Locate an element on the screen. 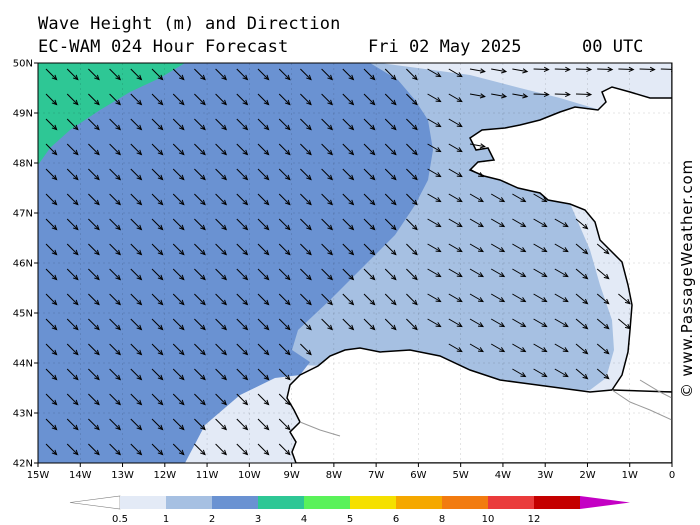 The width and height of the screenshot is (700, 525). border-lines is located at coordinates (485, 408).